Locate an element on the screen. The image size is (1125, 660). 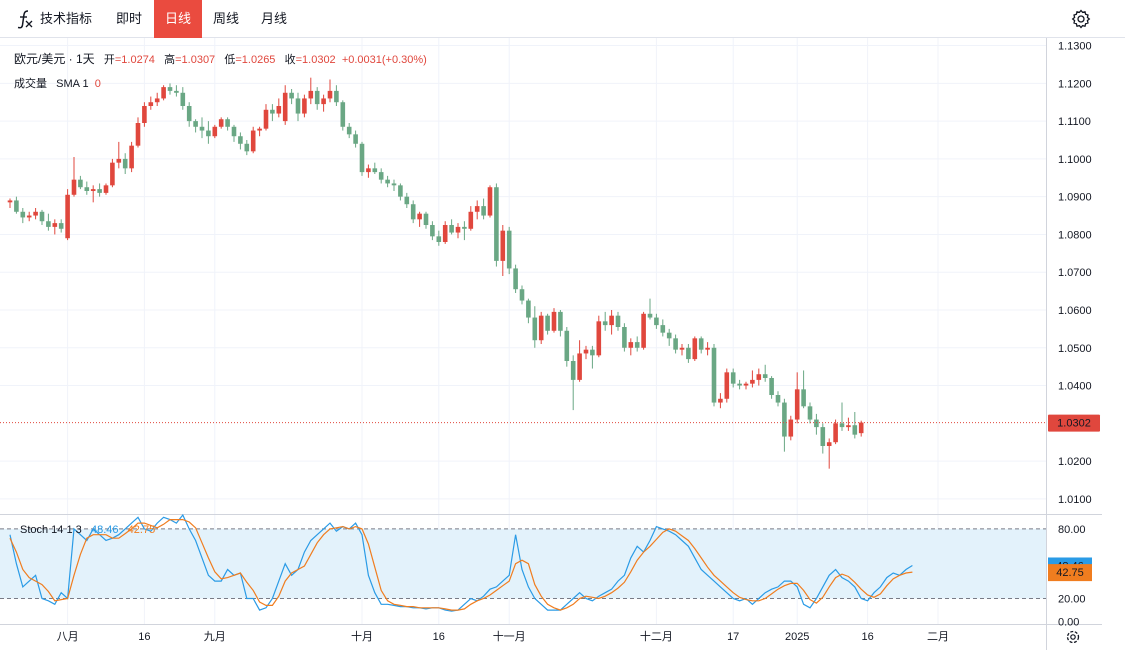
axis-settings-icon is located at coordinates (1073, 637).